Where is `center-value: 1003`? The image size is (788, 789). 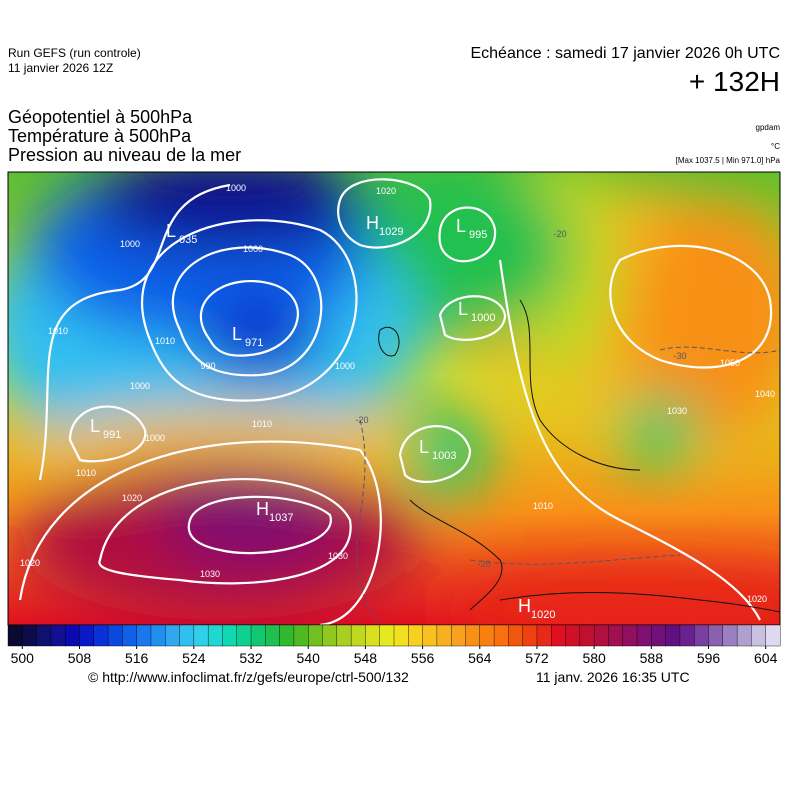
center-value: 1003 is located at coordinates (444, 456).